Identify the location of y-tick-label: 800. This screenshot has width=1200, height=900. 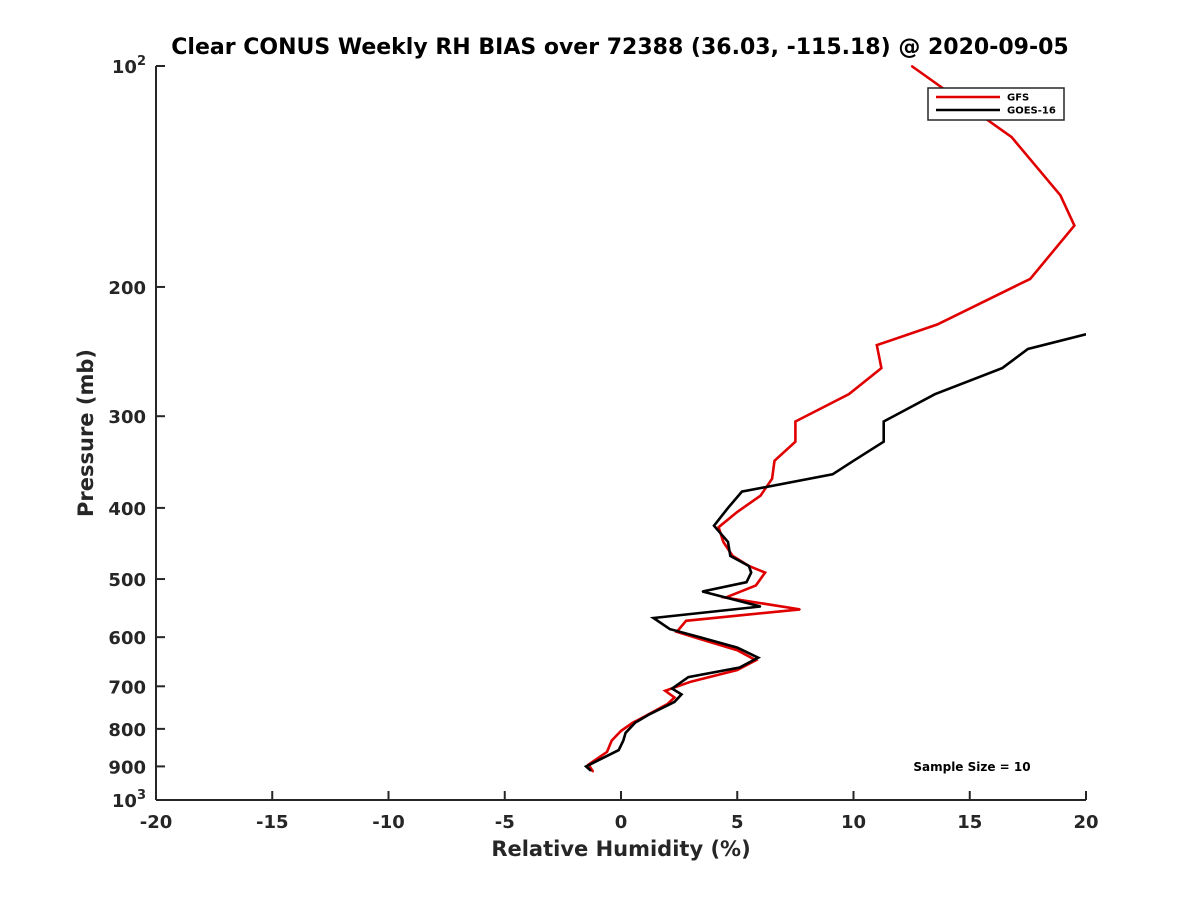
(127, 730).